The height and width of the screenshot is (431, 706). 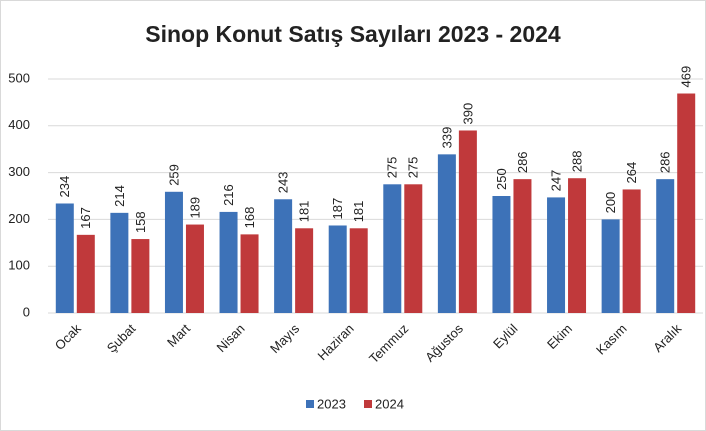 I want to click on value-label: 187, so click(x=337, y=209).